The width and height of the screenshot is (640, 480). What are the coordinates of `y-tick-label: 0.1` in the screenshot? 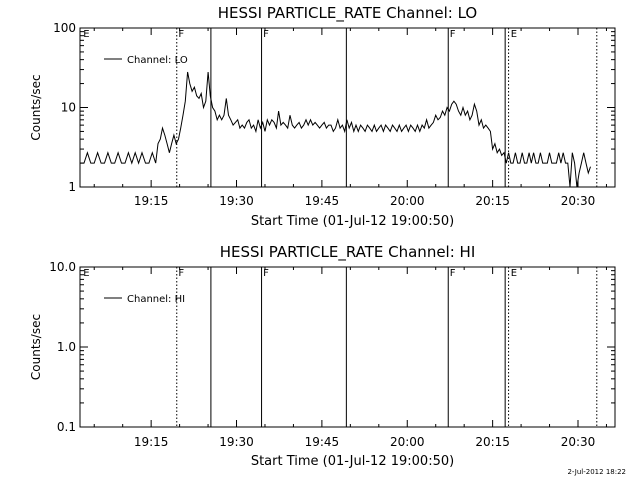 It's located at (66, 427).